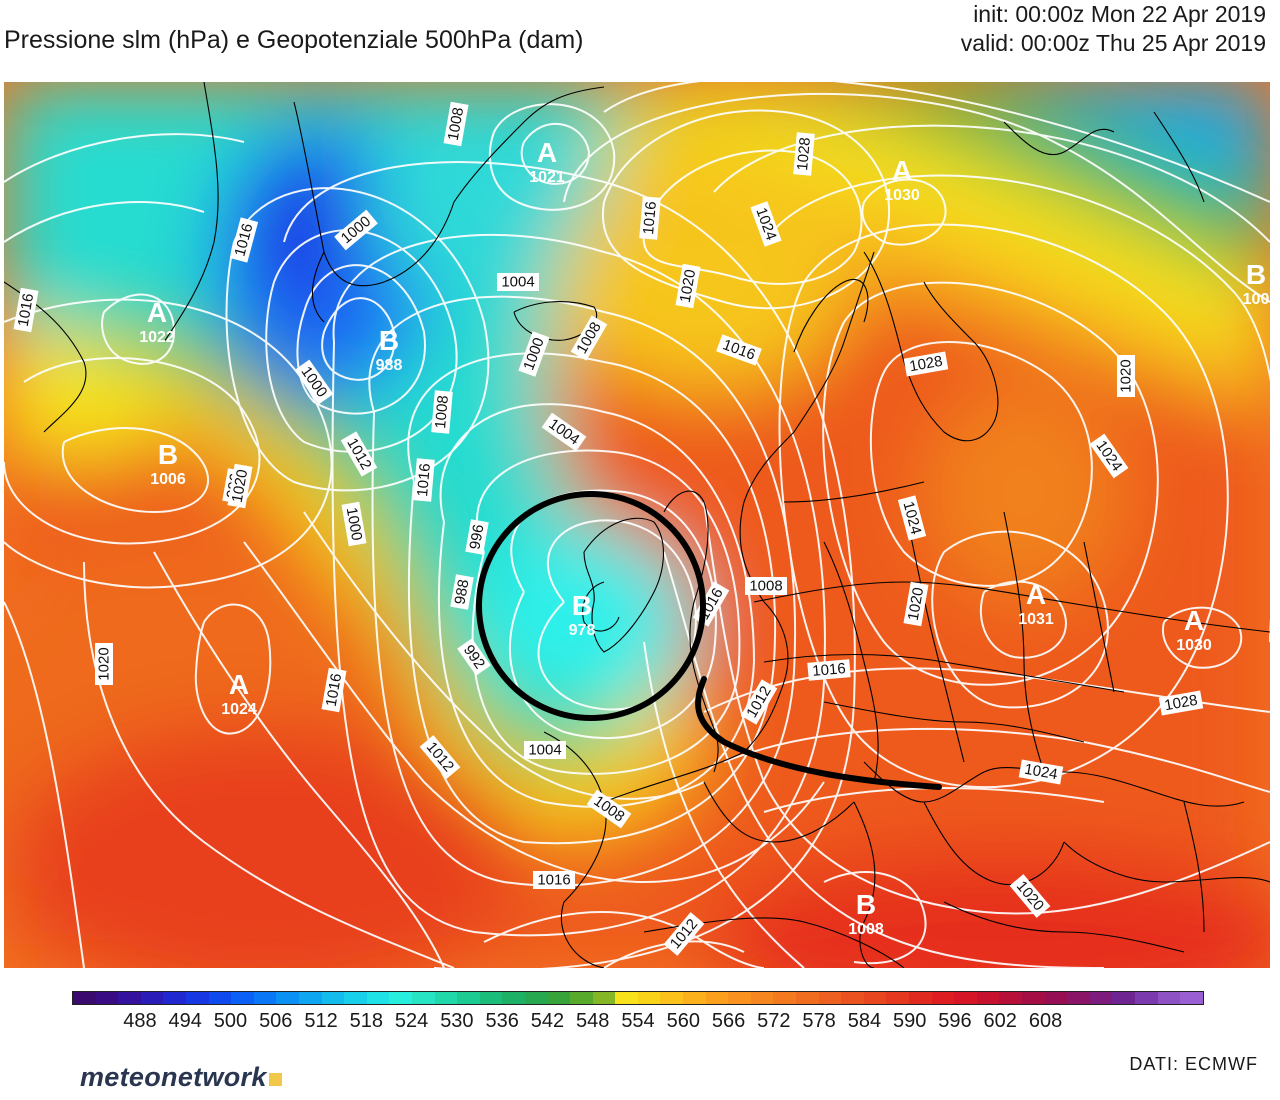 The width and height of the screenshot is (1280, 1100). I want to click on isobar-label: 1008, so click(766, 586).